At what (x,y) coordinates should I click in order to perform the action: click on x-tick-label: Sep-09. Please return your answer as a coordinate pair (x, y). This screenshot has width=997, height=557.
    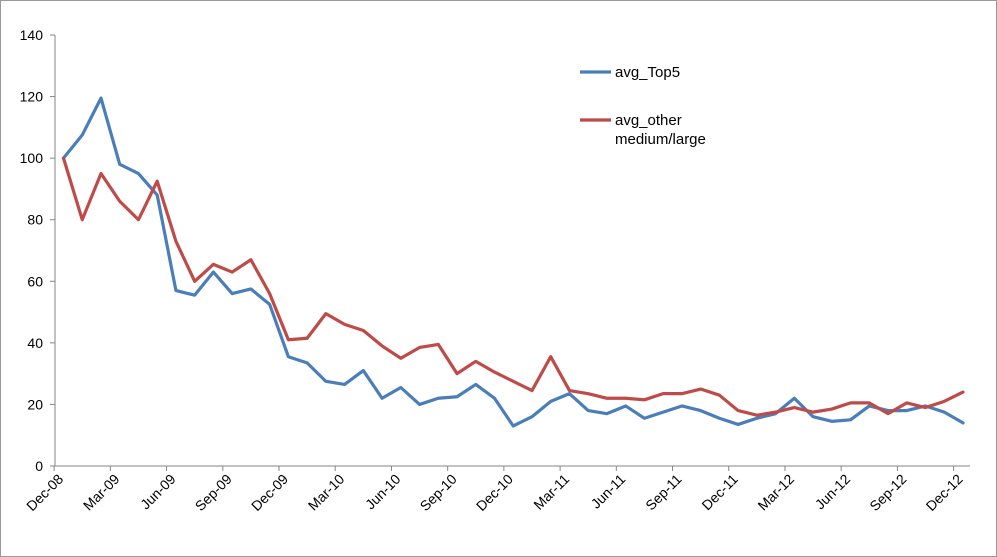
    Looking at the image, I should click on (213, 492).